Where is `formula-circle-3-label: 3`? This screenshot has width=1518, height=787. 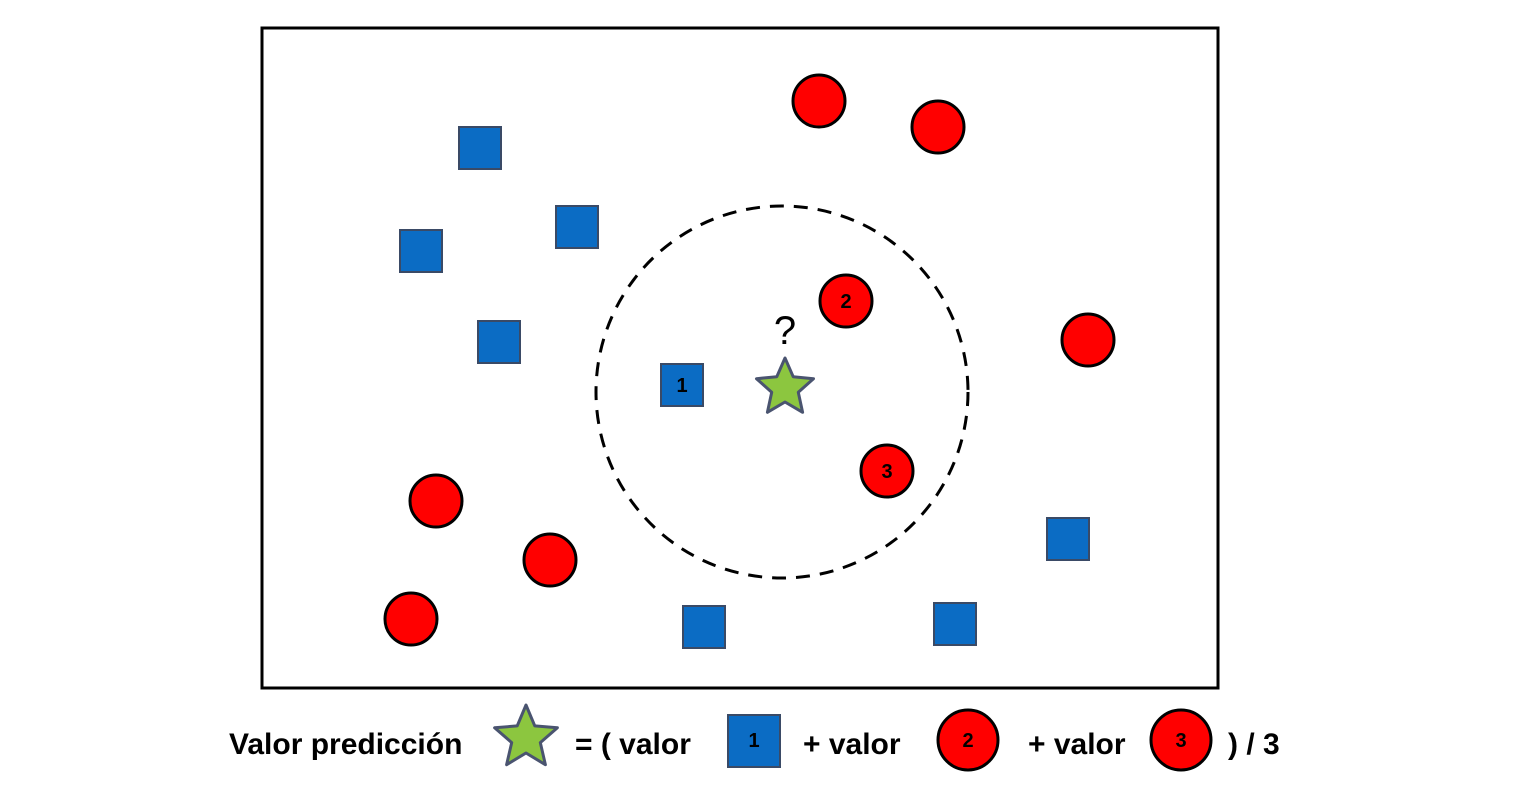 formula-circle-3-label: 3 is located at coordinates (1180, 741).